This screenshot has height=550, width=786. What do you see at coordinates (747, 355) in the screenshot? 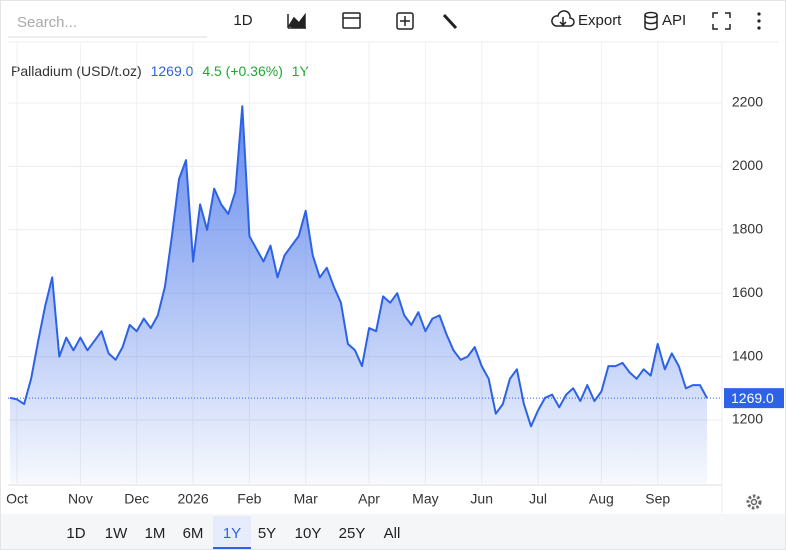
I see `y-tick-label: 1400` at bounding box center [747, 355].